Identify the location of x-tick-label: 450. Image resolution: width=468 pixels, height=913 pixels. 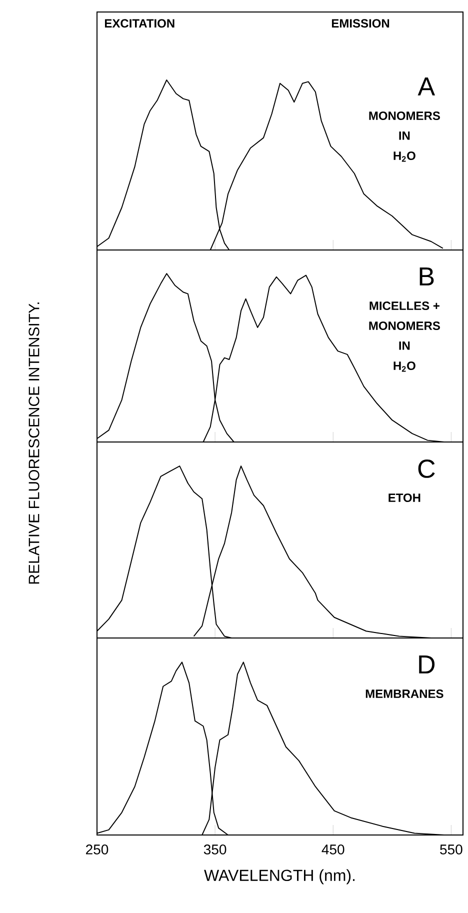
(333, 849).